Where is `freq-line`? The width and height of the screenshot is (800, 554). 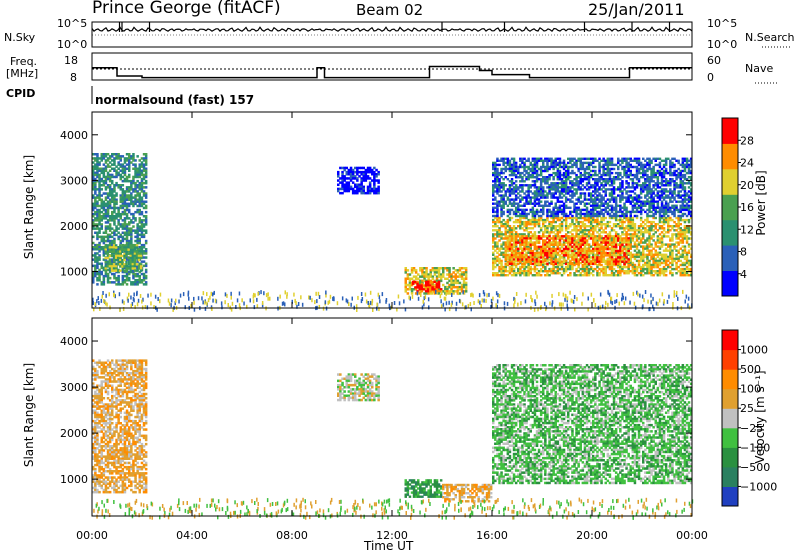
freq-line is located at coordinates (392, 72).